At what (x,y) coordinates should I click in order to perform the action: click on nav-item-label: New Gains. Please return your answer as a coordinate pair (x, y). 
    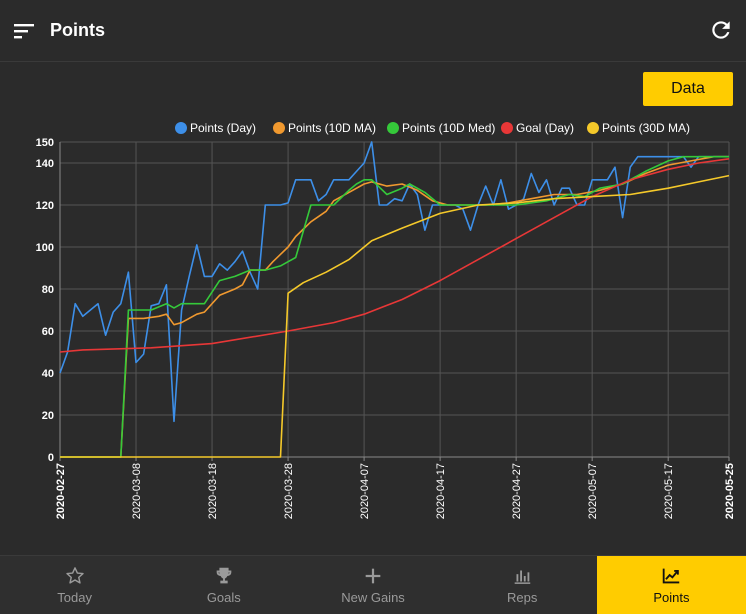
    Looking at the image, I should click on (373, 597).